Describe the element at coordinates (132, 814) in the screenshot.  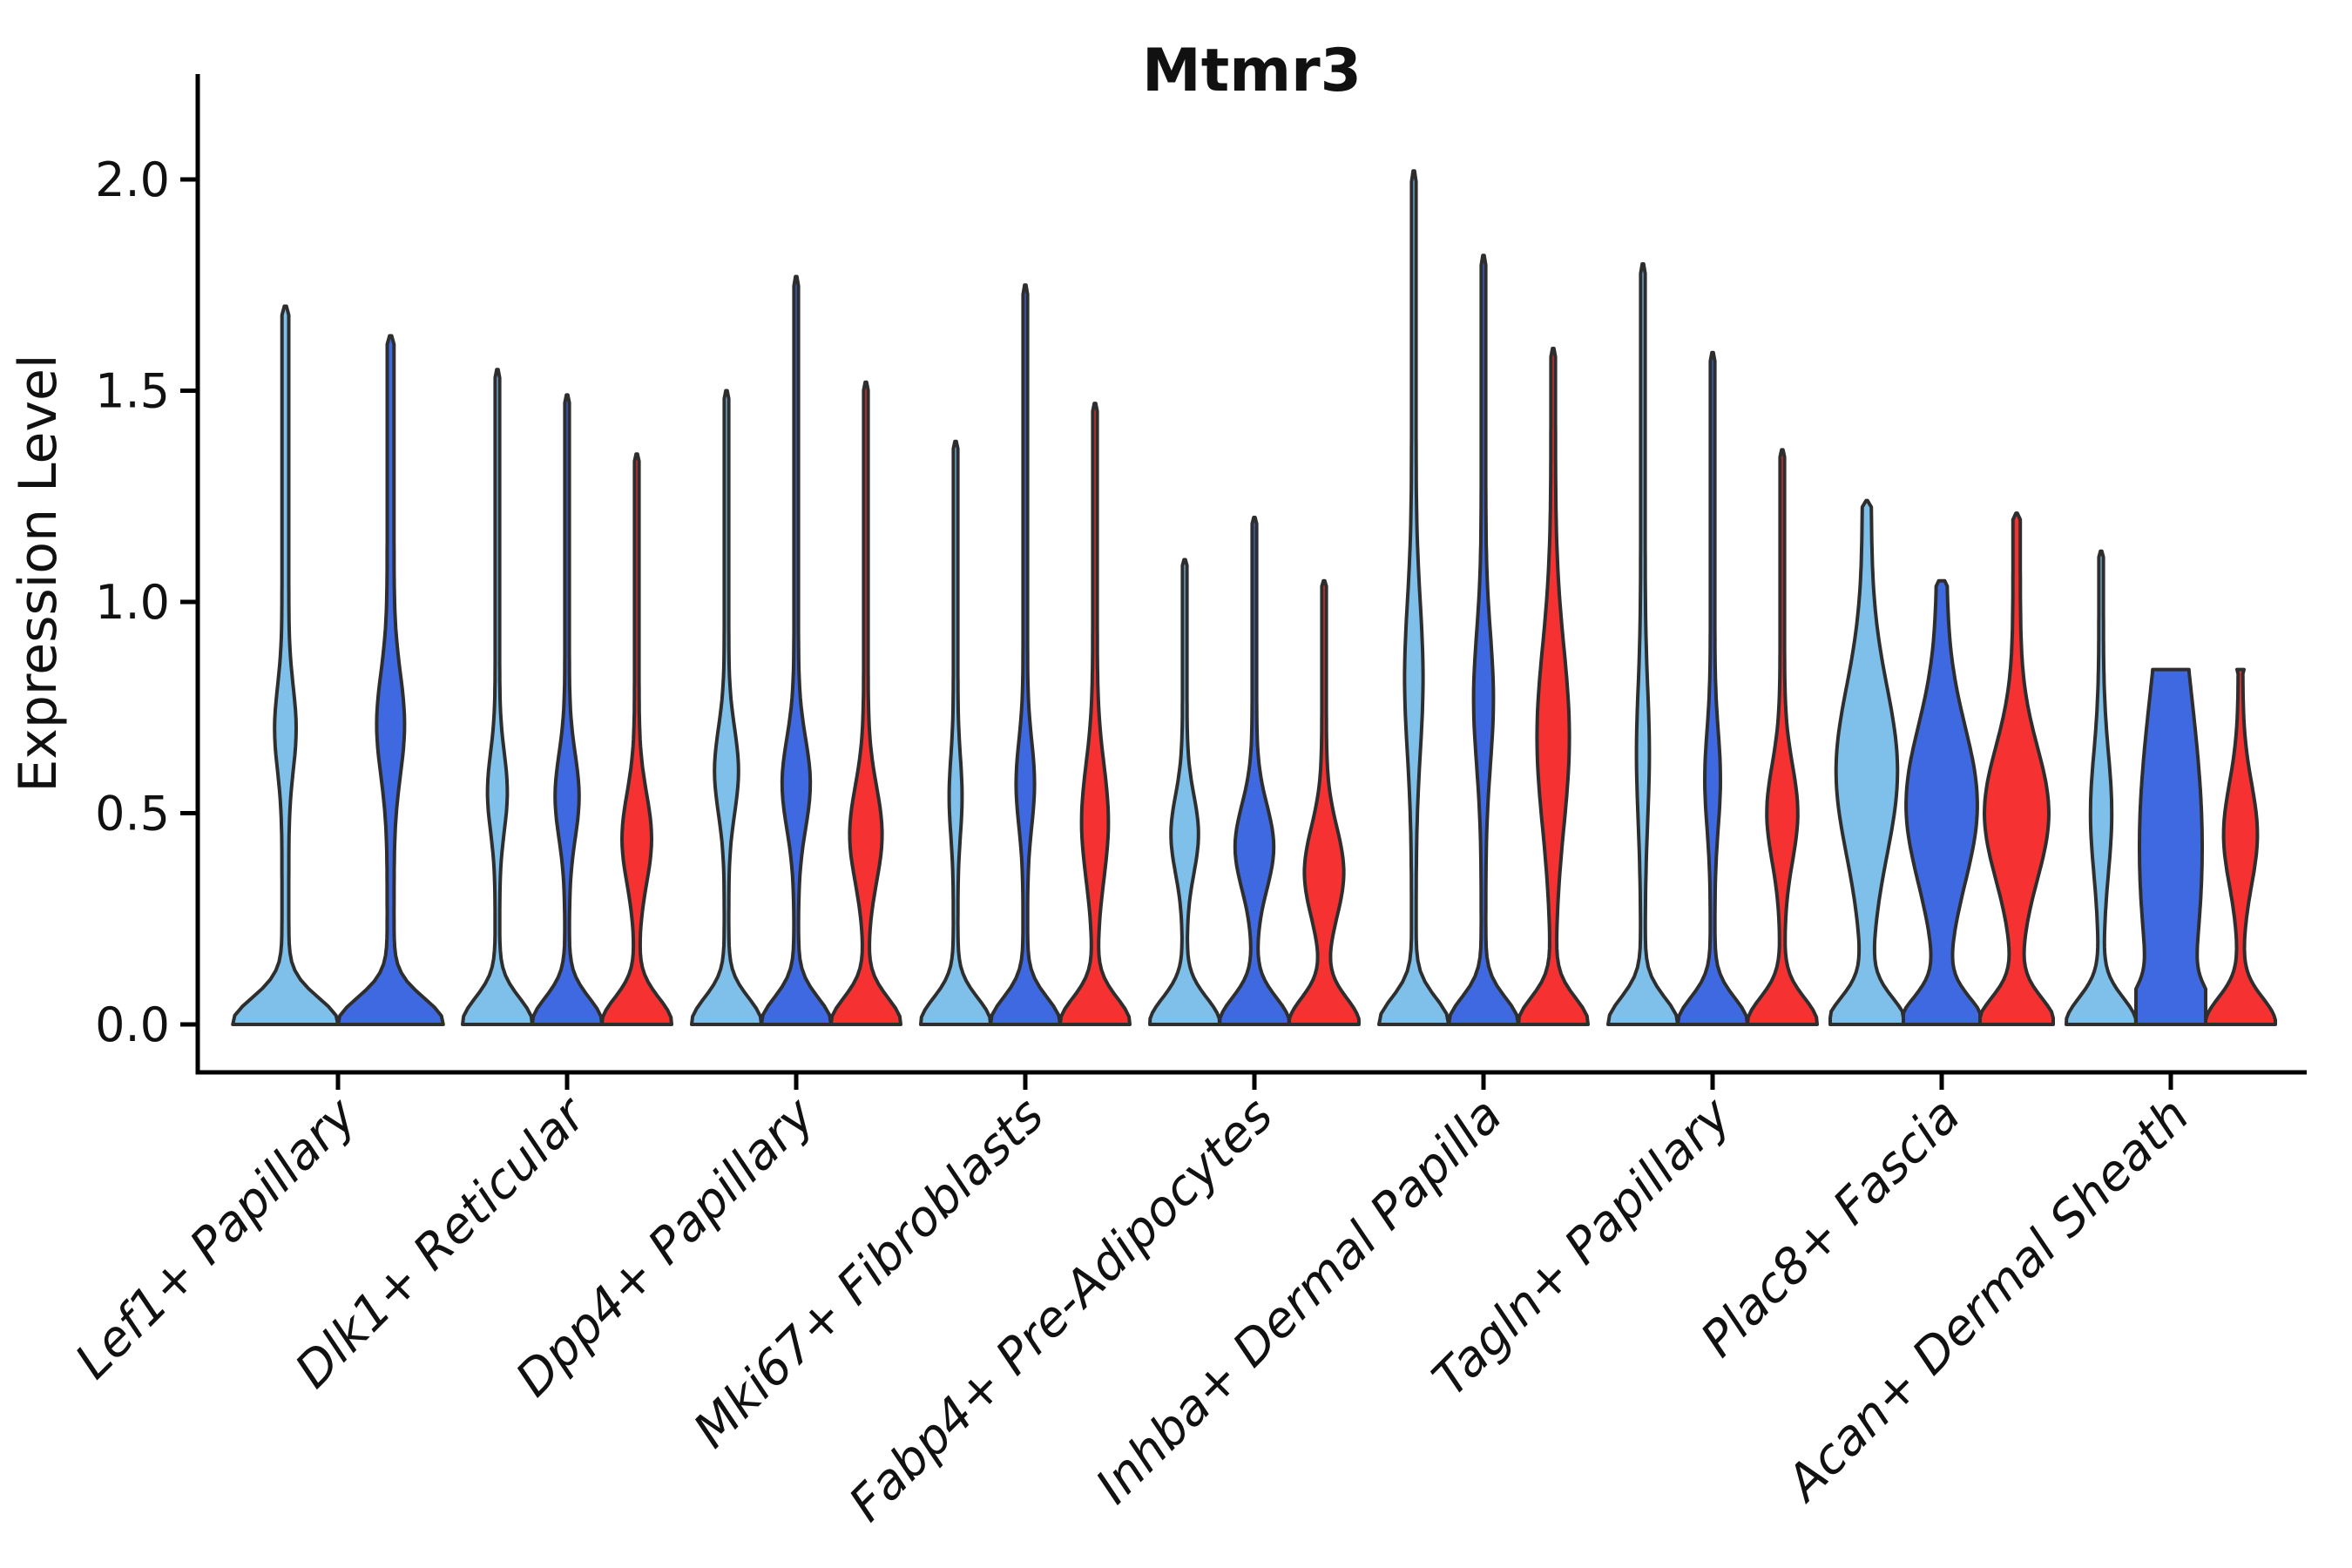
I see `y-tick-label: 0.5` at that location.